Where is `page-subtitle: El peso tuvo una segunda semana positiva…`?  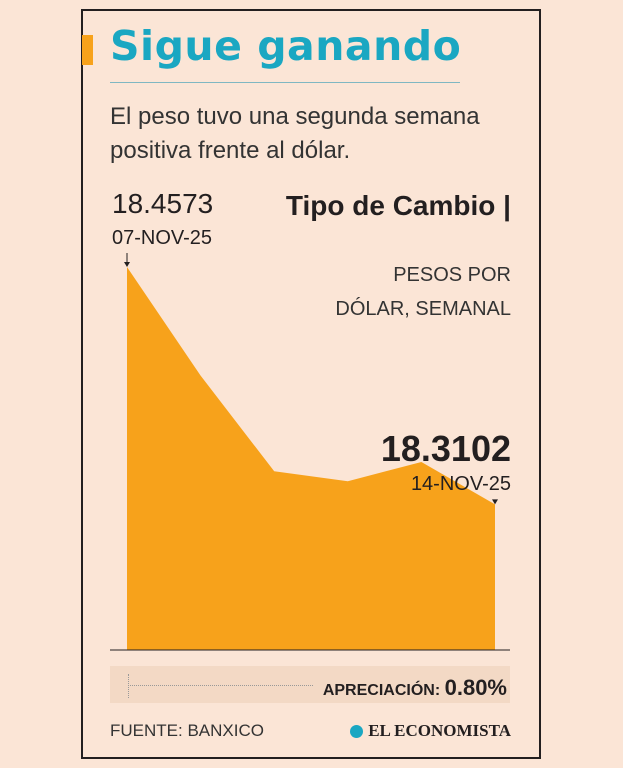
page-subtitle: El peso tuvo una segunda semana positiva… is located at coordinates (295, 133).